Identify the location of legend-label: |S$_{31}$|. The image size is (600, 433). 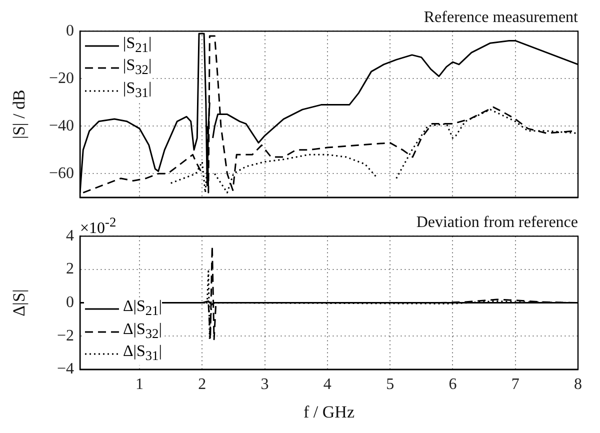
(137, 91).